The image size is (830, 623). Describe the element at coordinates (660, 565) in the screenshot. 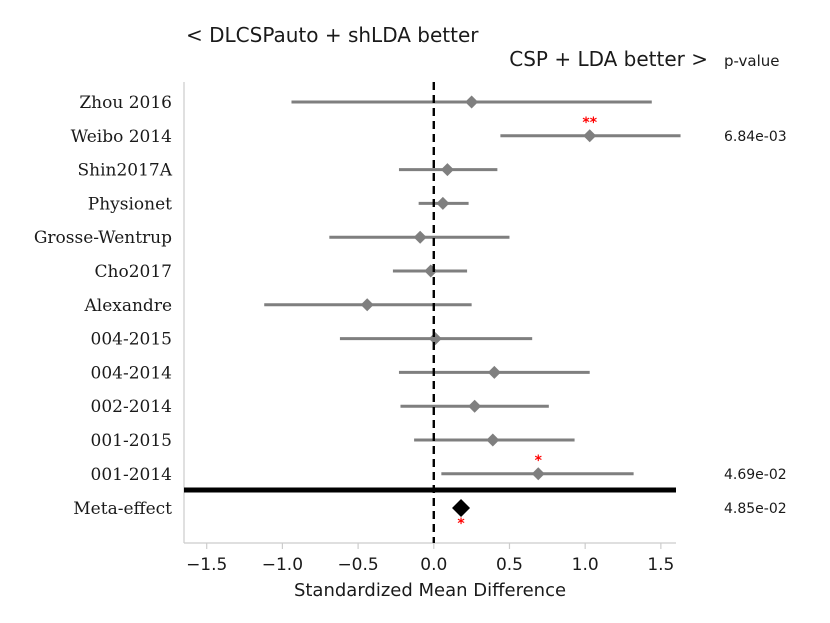

I see `x-tick-label: 1.5` at that location.